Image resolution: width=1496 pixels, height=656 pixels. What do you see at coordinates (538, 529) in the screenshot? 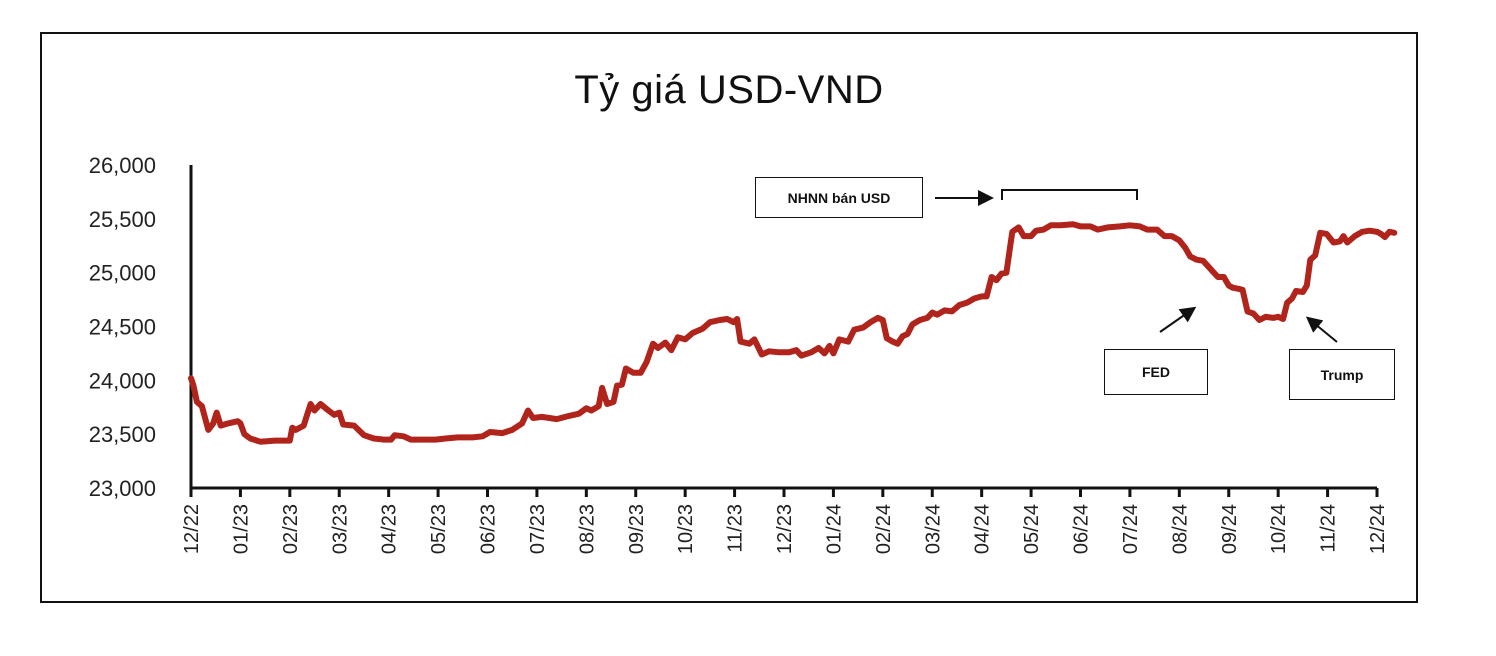
I see `x-tick-label: 07/23` at bounding box center [538, 529].